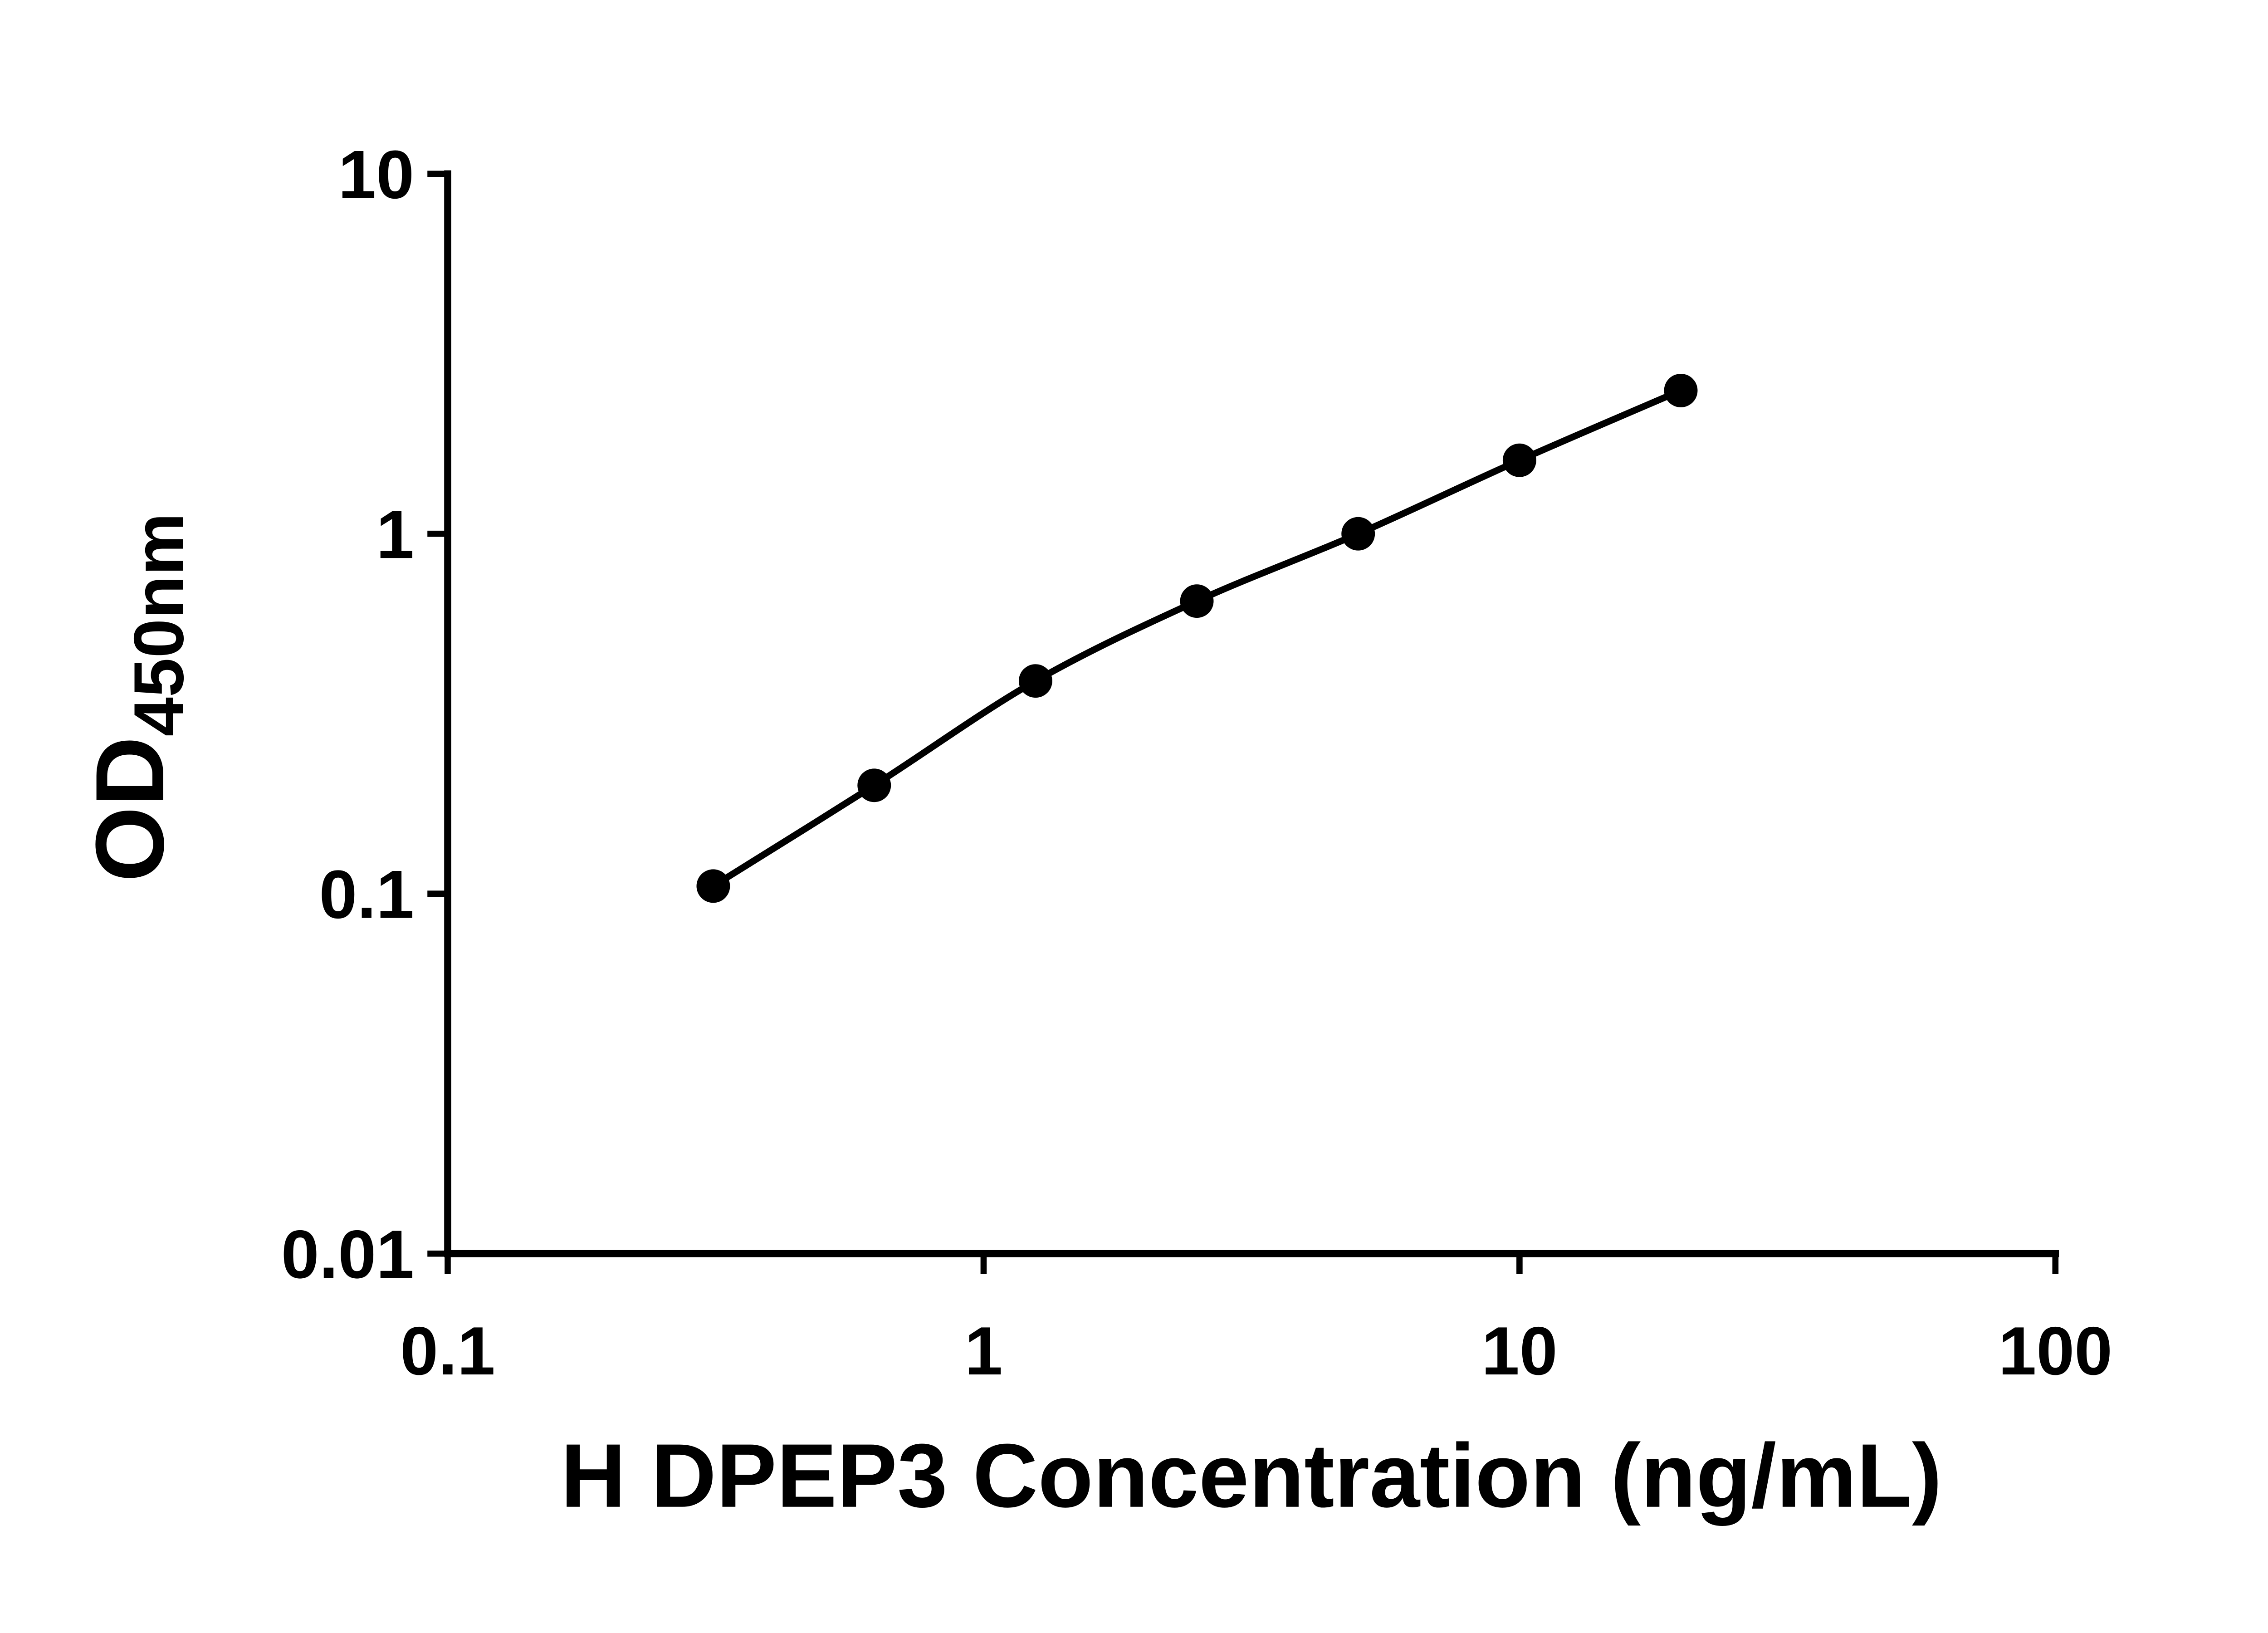 This screenshot has height=1633, width=2268. What do you see at coordinates (347, 1254) in the screenshot?
I see `y-tick-label: 0.01` at bounding box center [347, 1254].